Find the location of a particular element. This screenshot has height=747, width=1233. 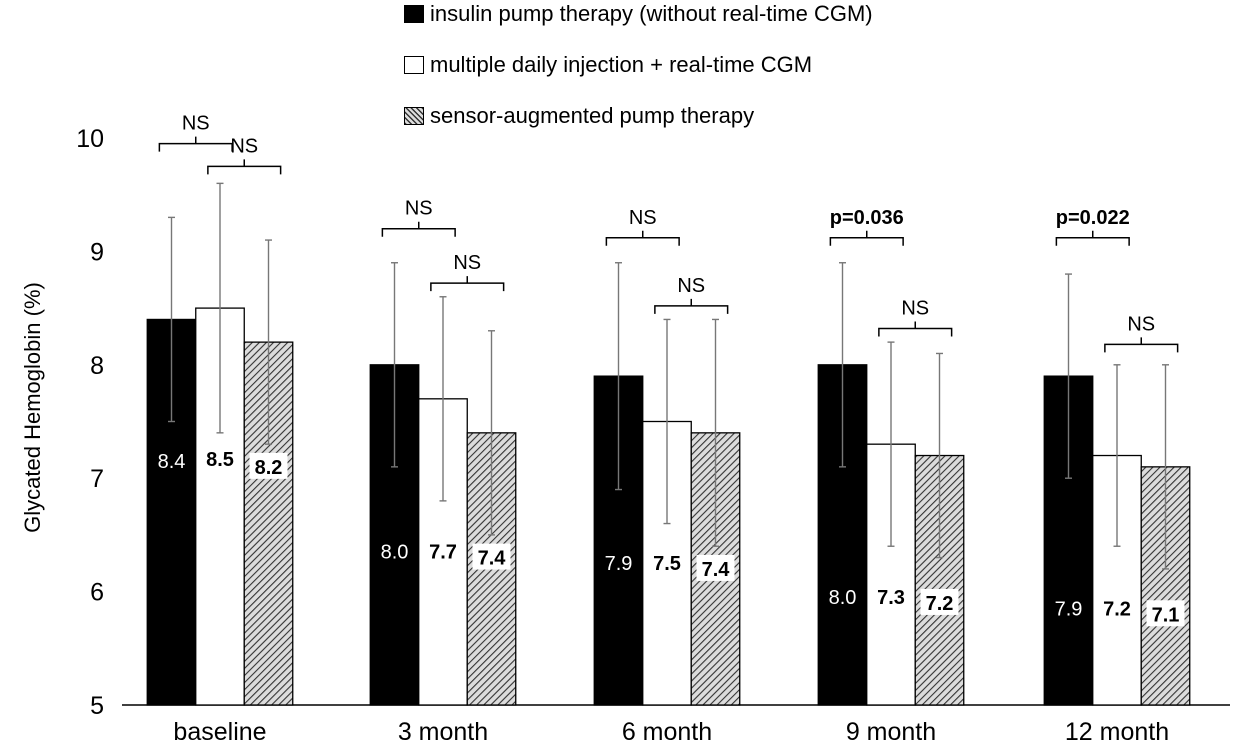

legend-swatch-hatched is located at coordinates (414, 116).